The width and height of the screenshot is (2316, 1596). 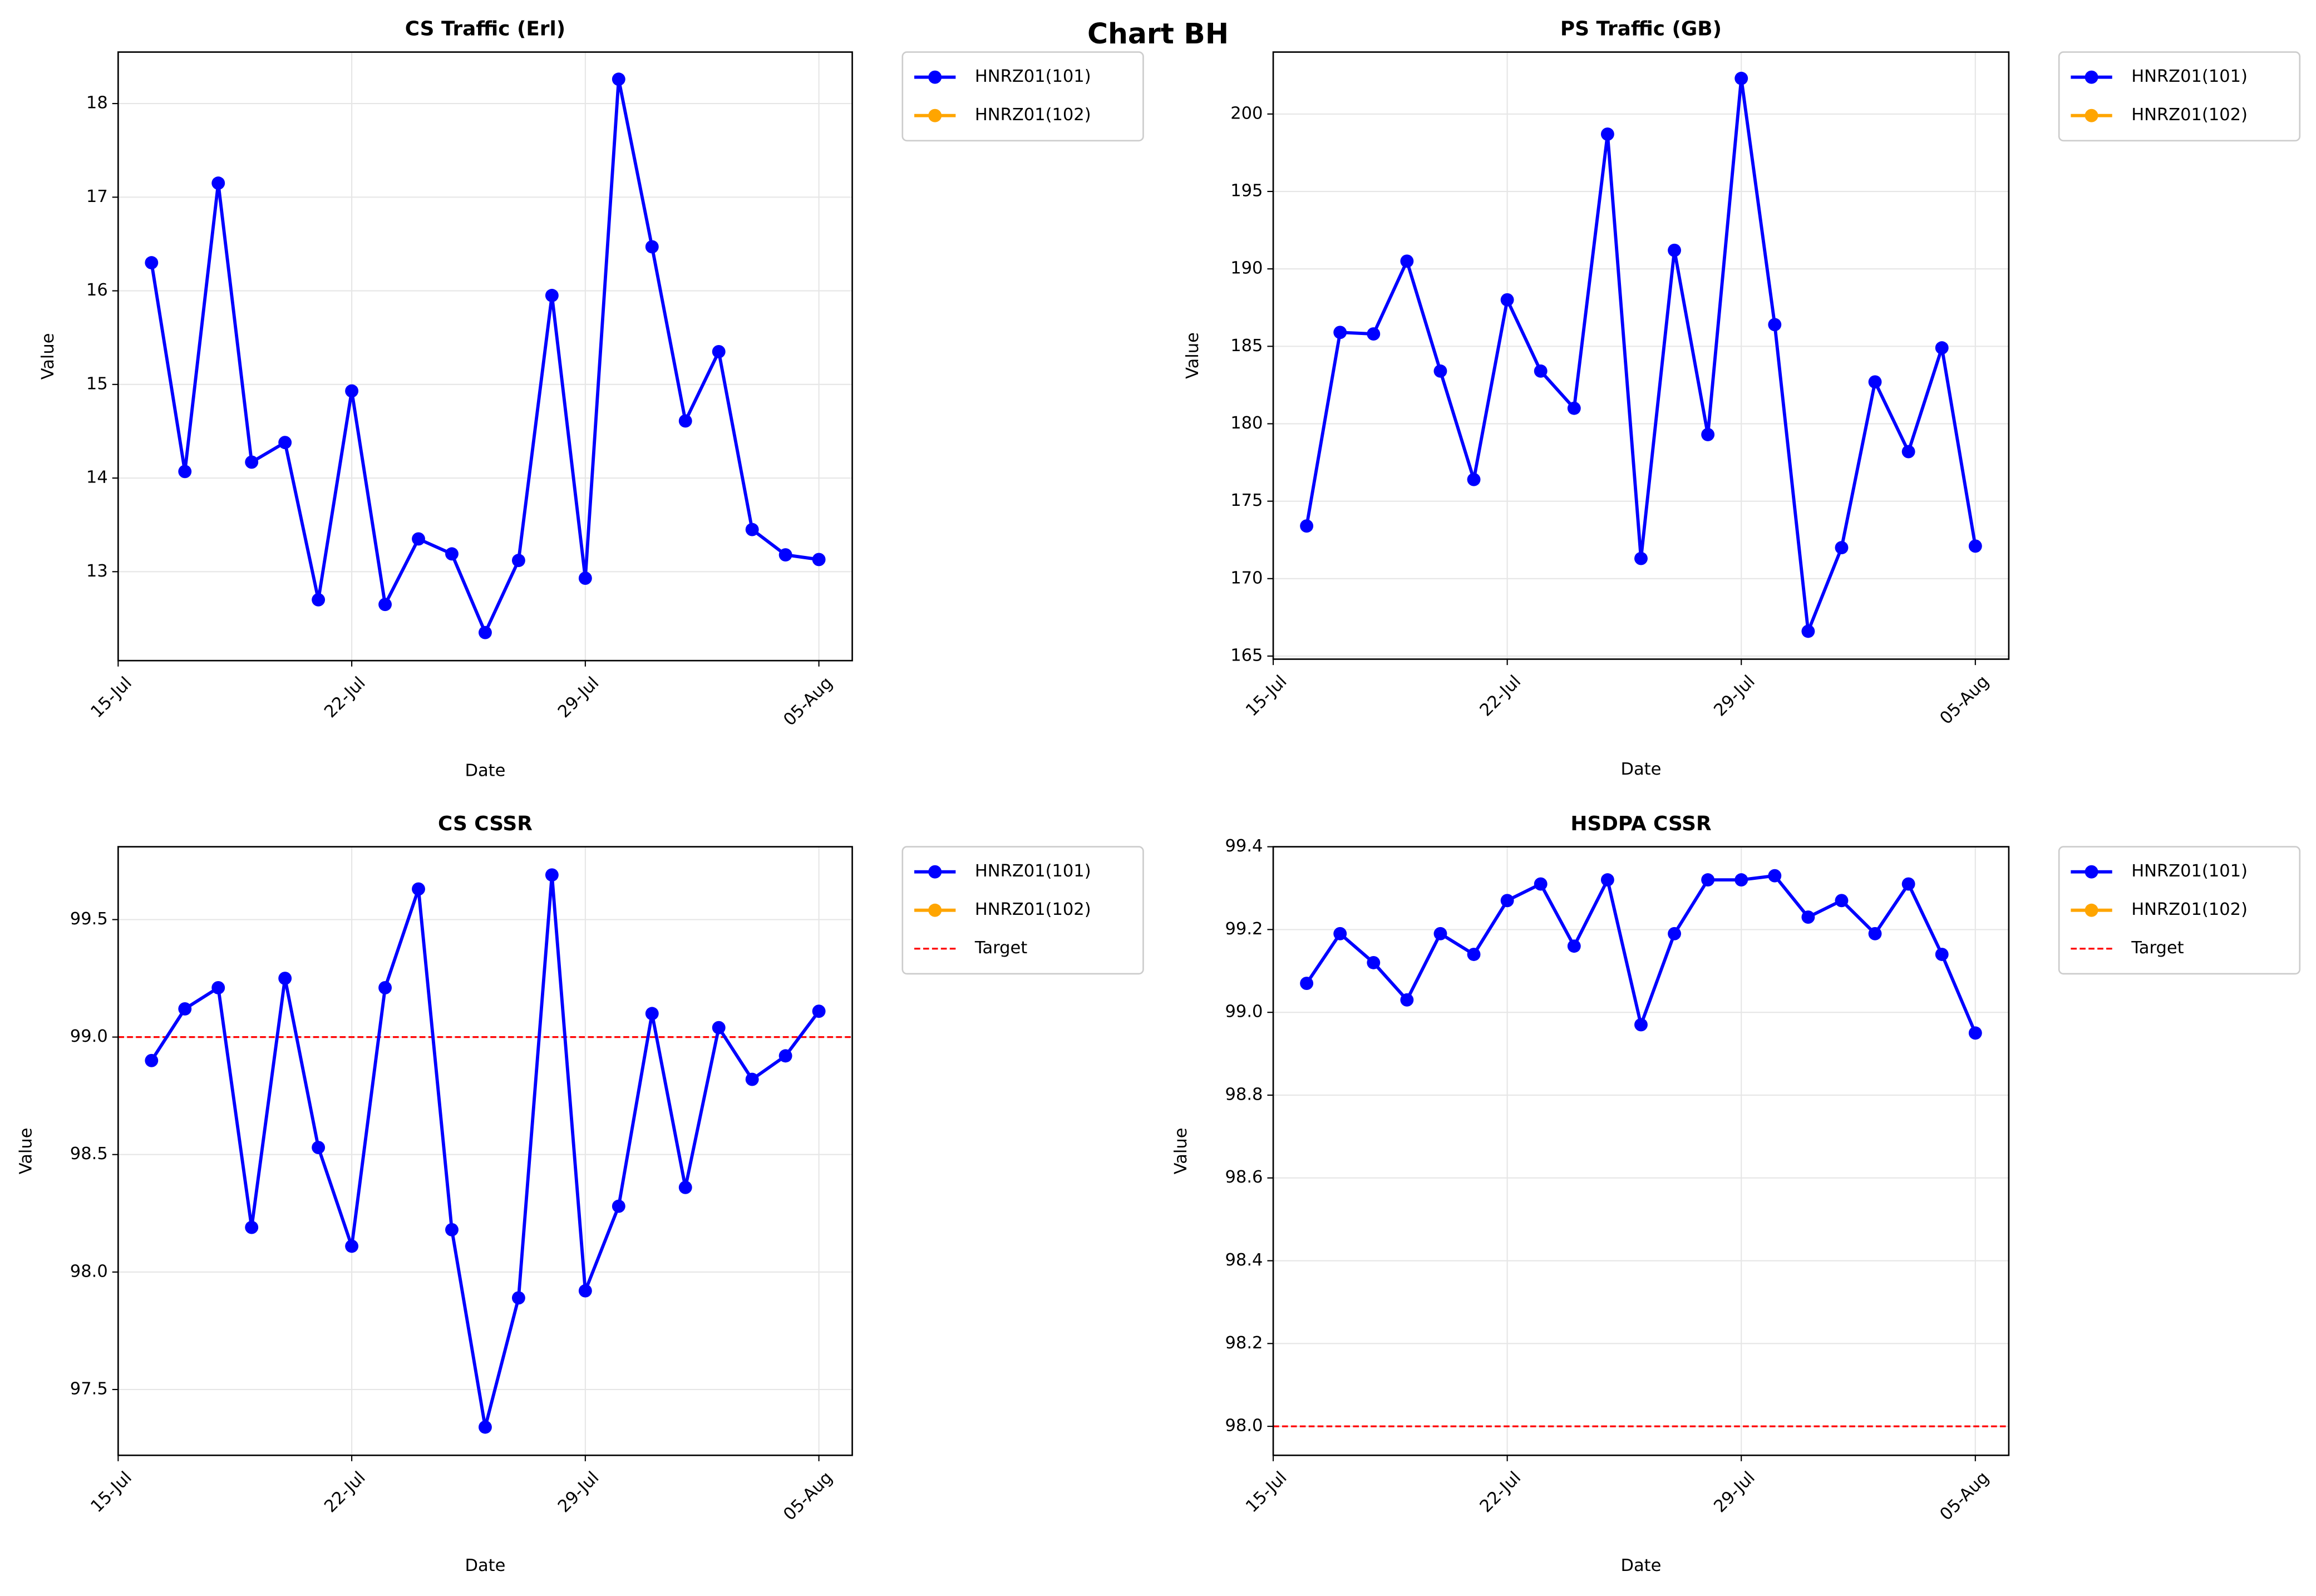 I want to click on y-tick-label: 99.4, so click(x=1244, y=846).